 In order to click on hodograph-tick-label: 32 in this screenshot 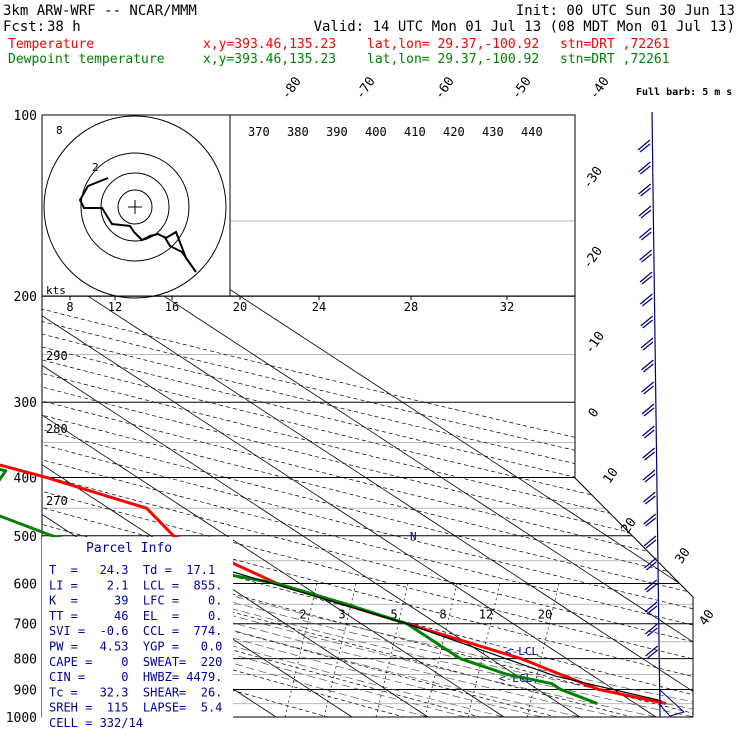, I will do `click(507, 307)`.